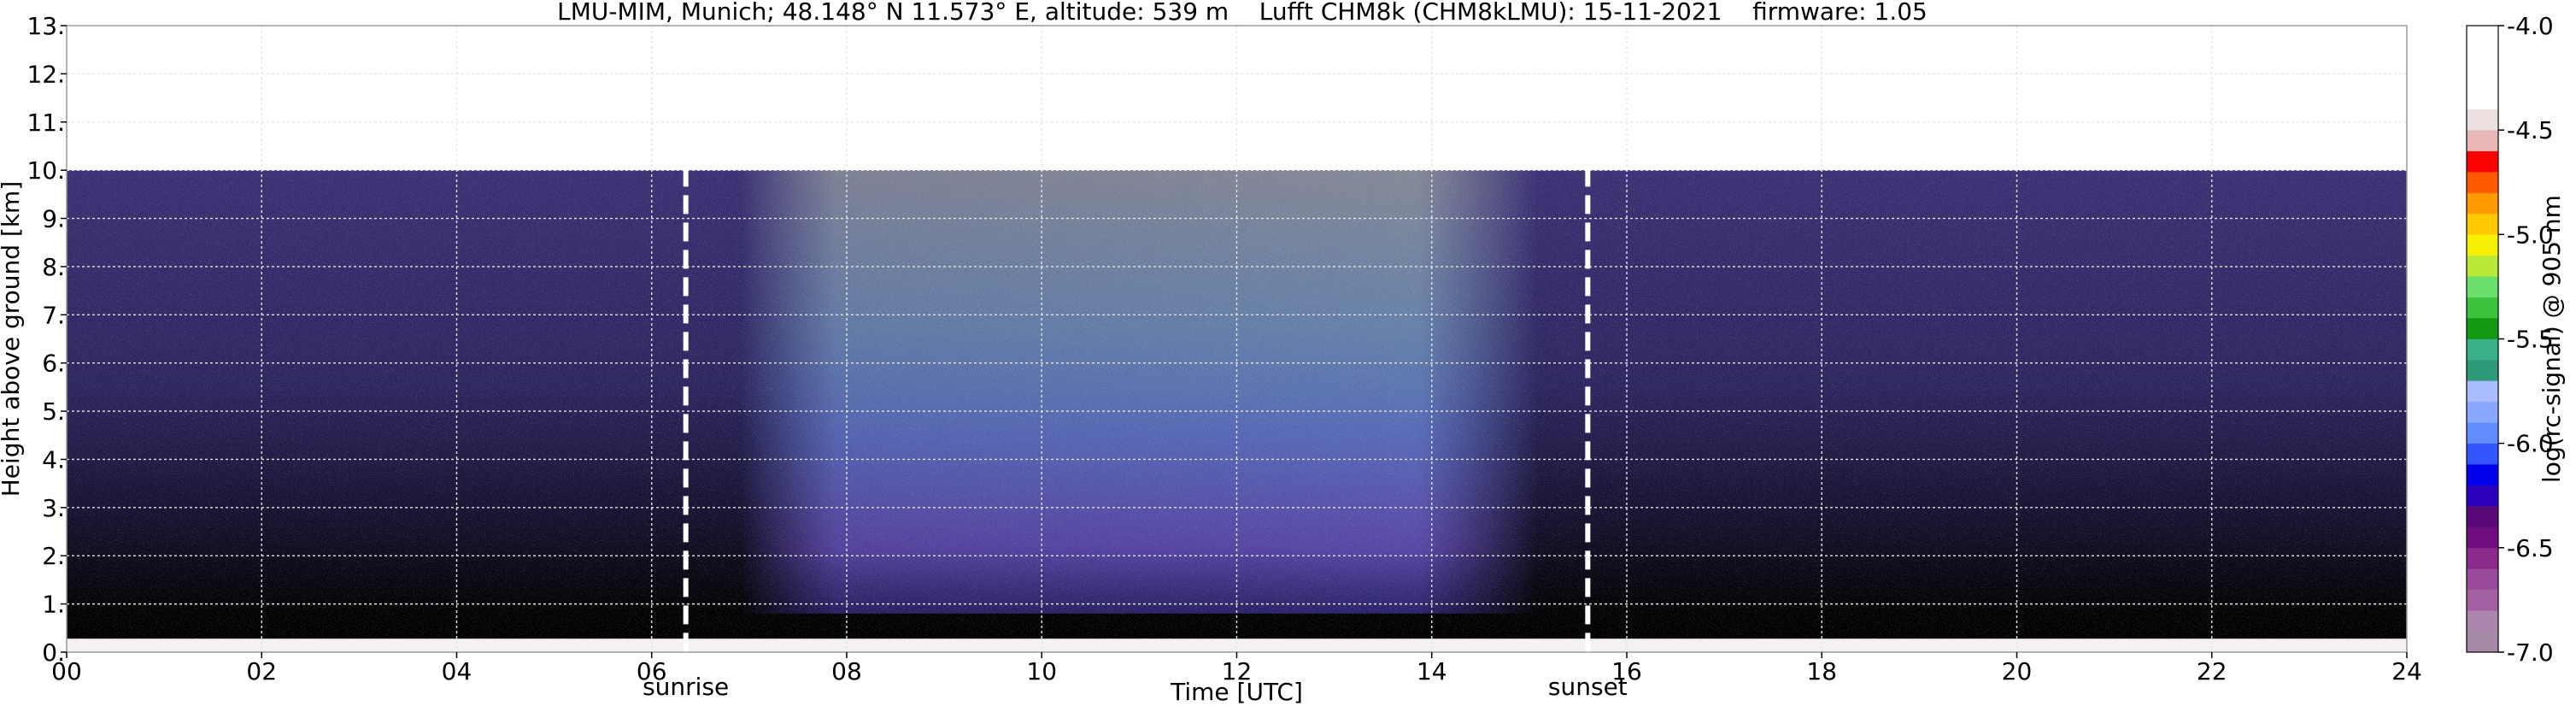 Image resolution: width=2576 pixels, height=706 pixels. I want to click on x-tick-label: 22, so click(2212, 671).